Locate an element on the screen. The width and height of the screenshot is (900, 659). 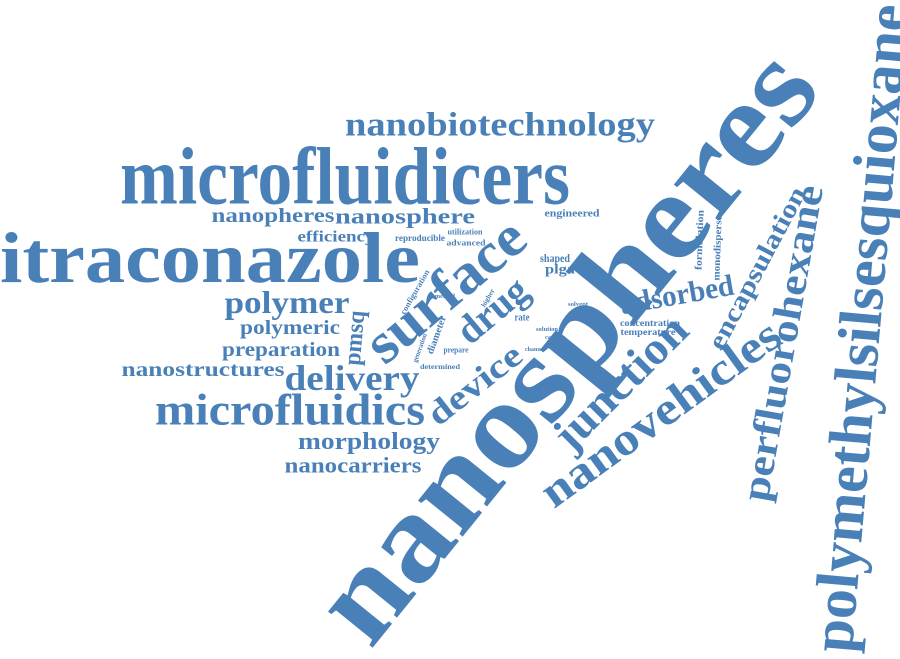
word: formulation is located at coordinates (699, 239).